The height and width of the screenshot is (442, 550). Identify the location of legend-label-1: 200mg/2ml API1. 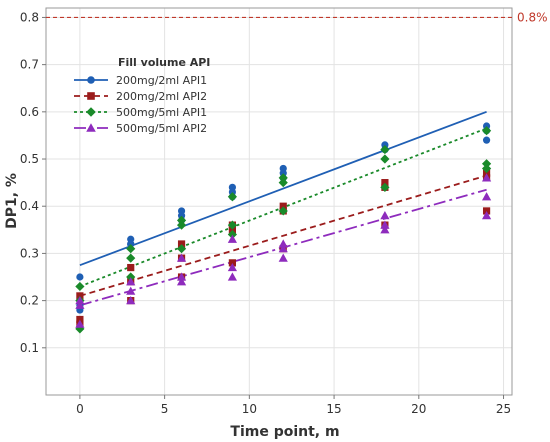
(161, 80).